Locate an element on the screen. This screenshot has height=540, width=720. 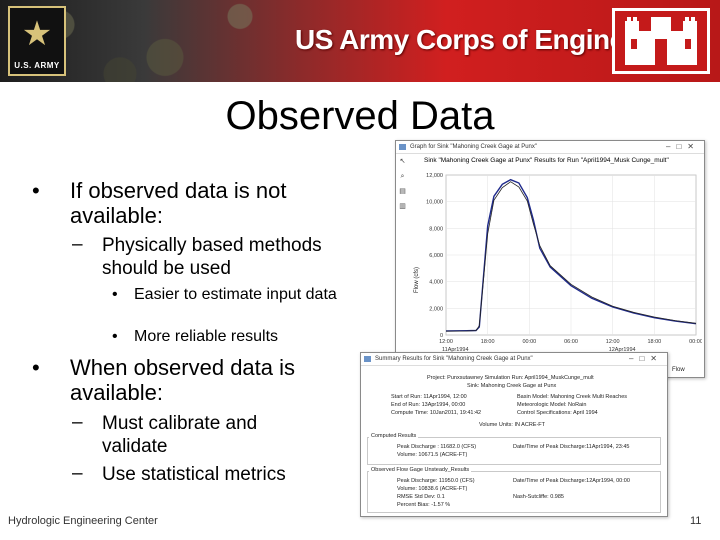
star-icon: ★ is located at coordinates (37, 34).